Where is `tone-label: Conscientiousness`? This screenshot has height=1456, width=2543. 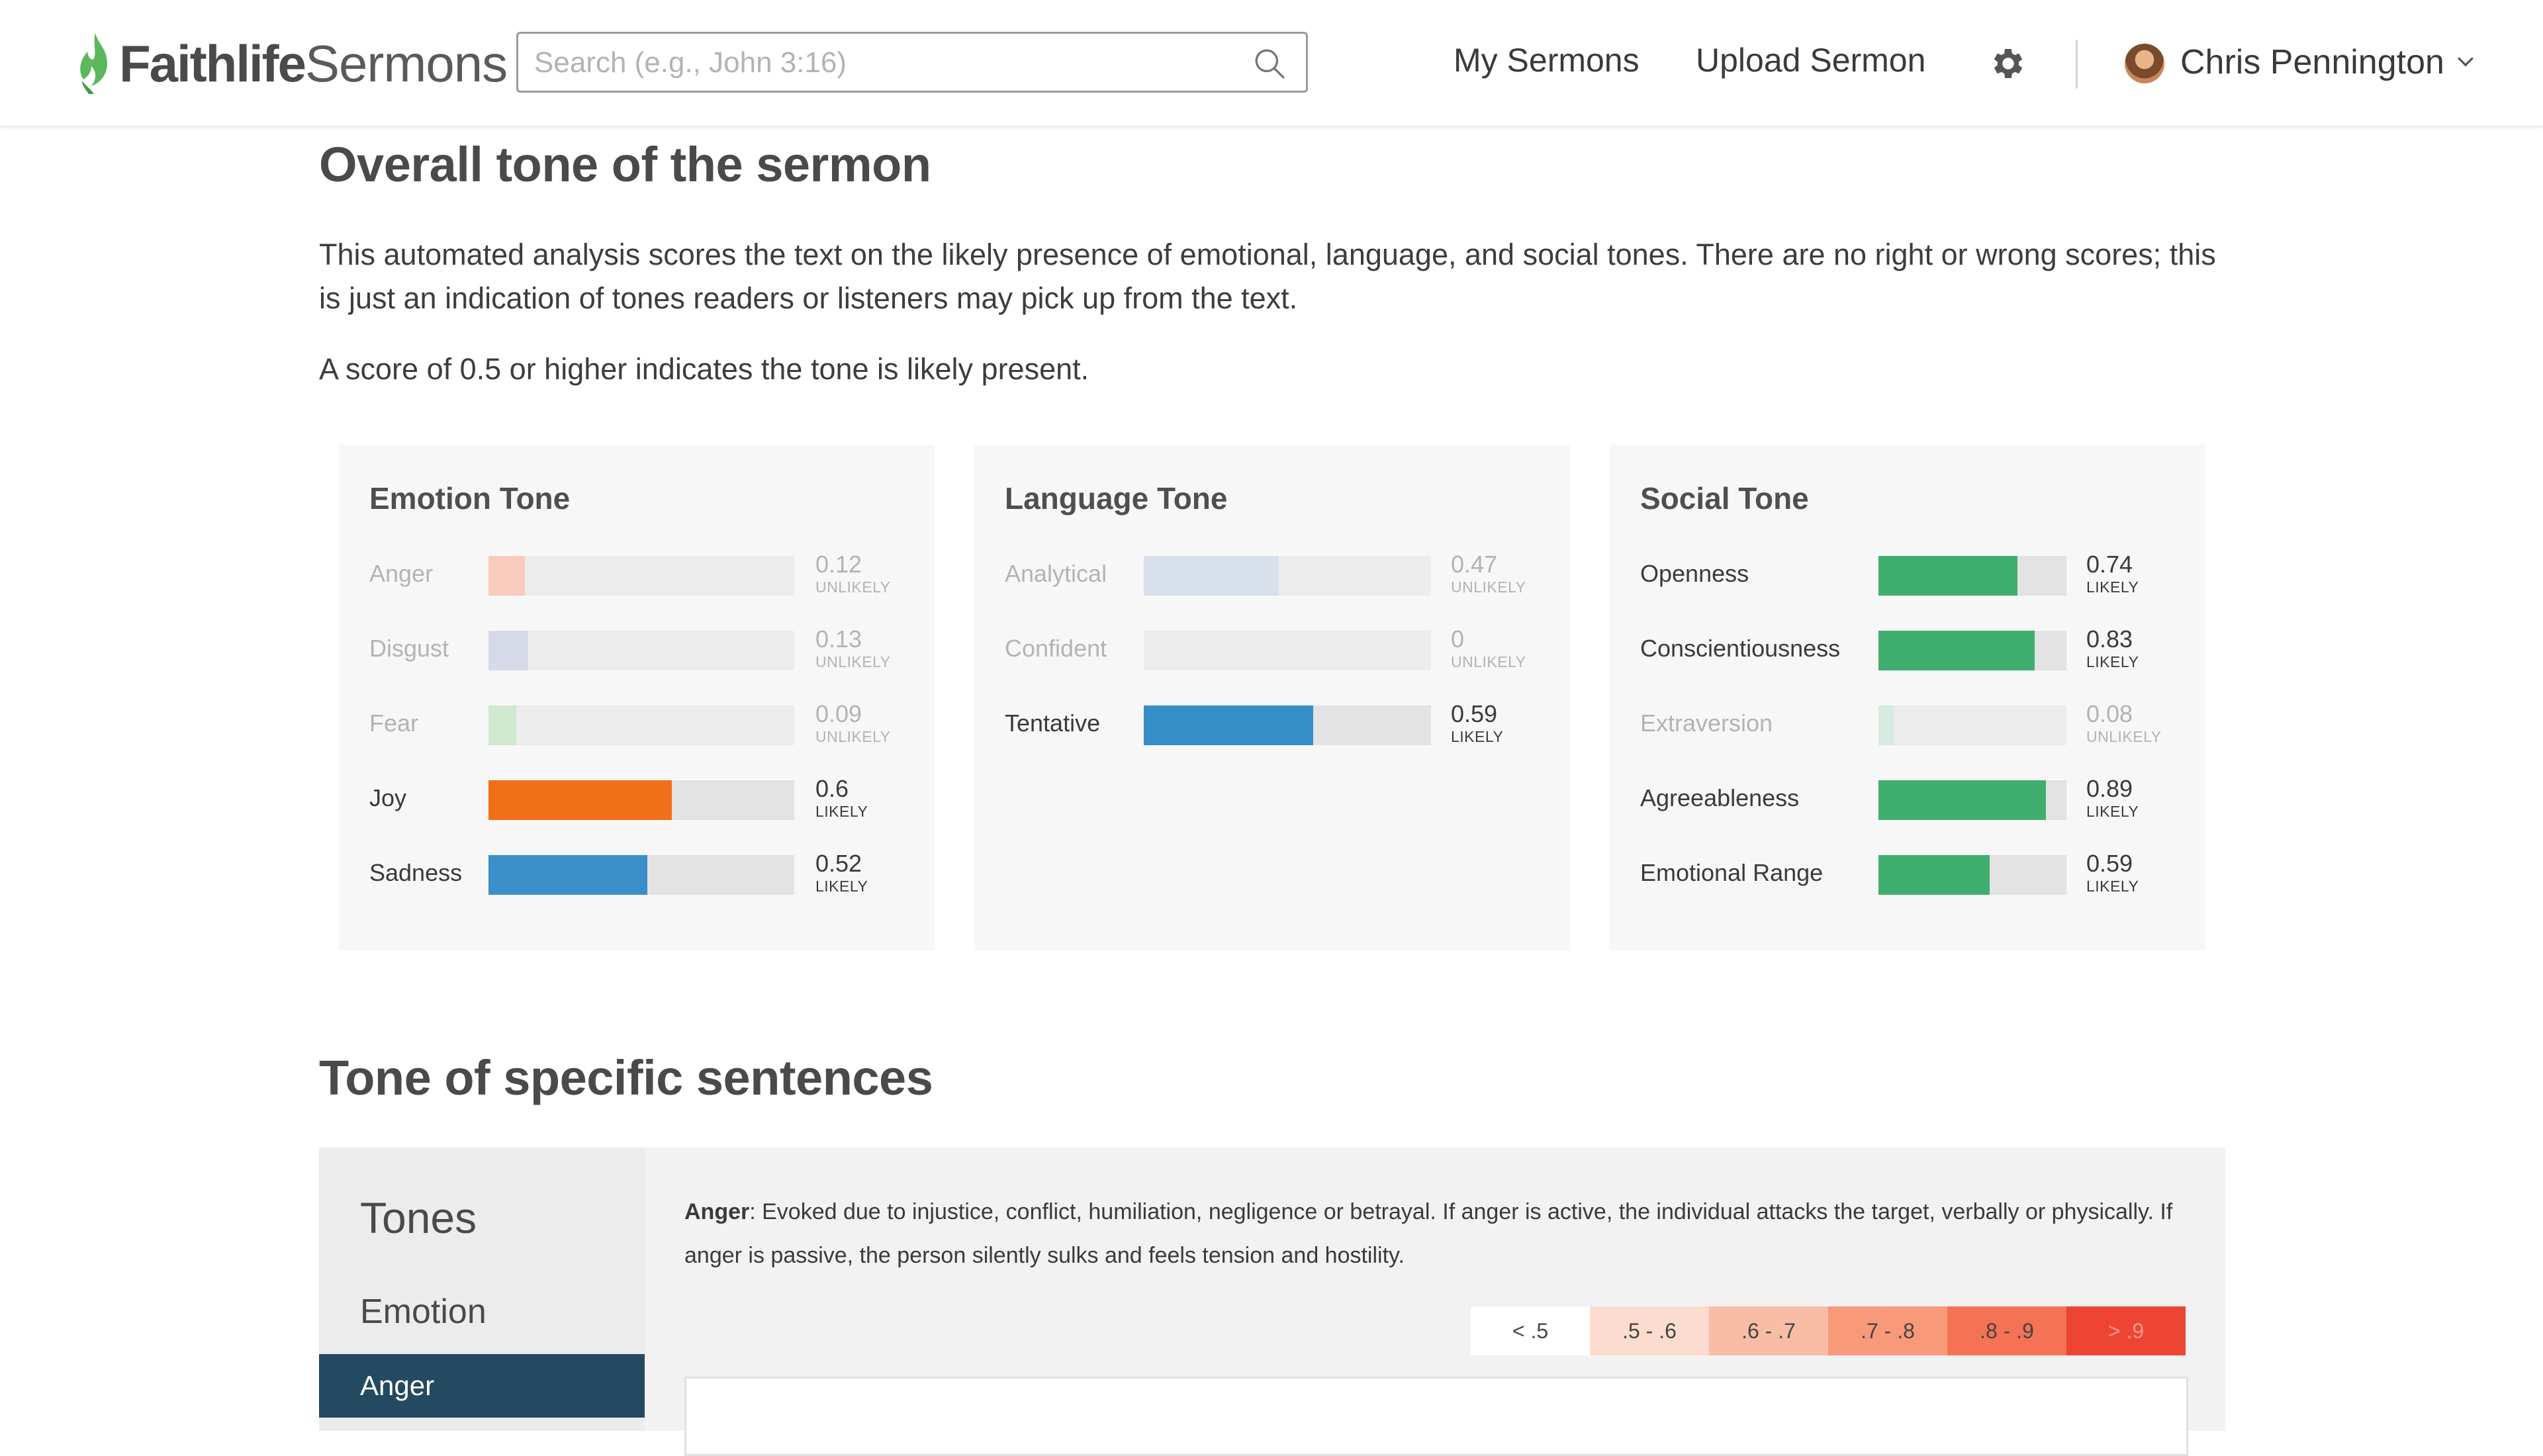 tone-label: Conscientiousness is located at coordinates (1740, 648).